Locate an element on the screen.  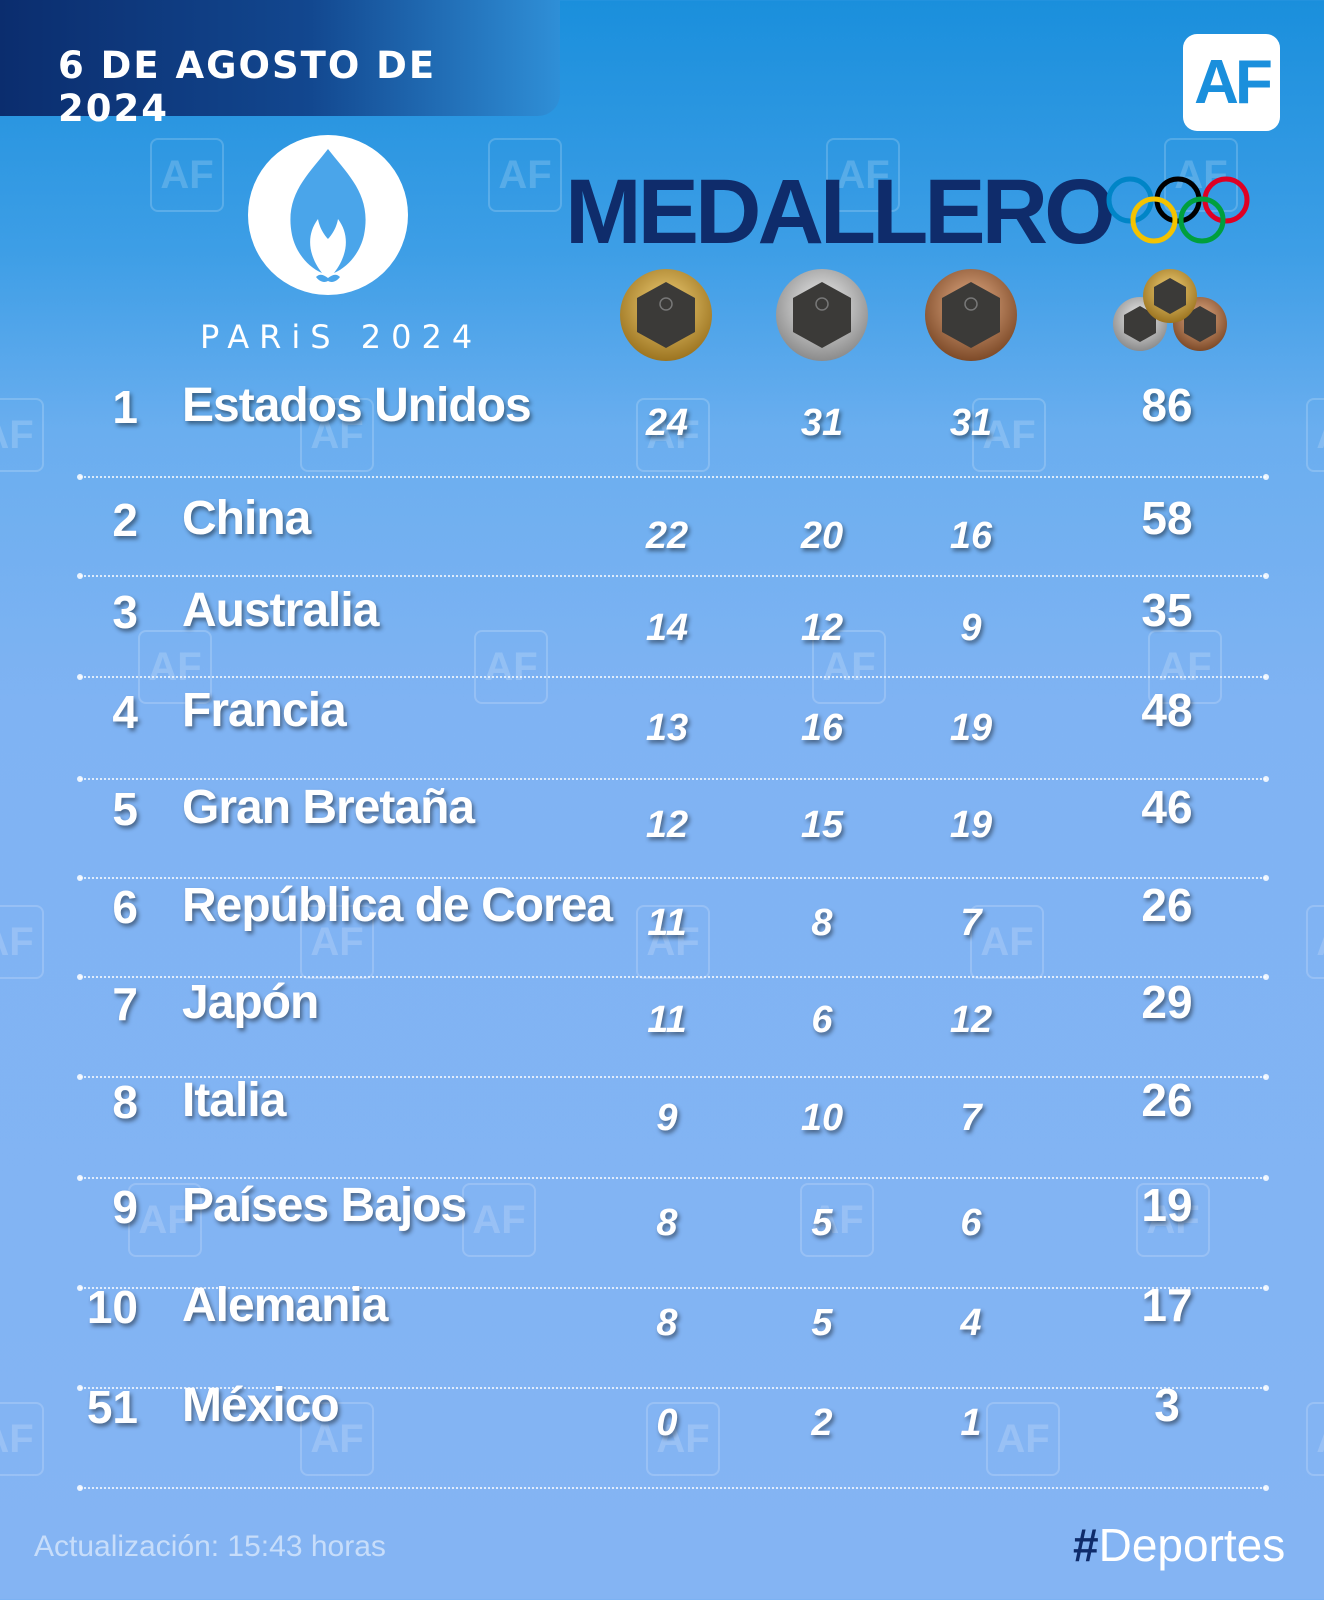
gold-count-cell: 13 is located at coordinates (667, 728).